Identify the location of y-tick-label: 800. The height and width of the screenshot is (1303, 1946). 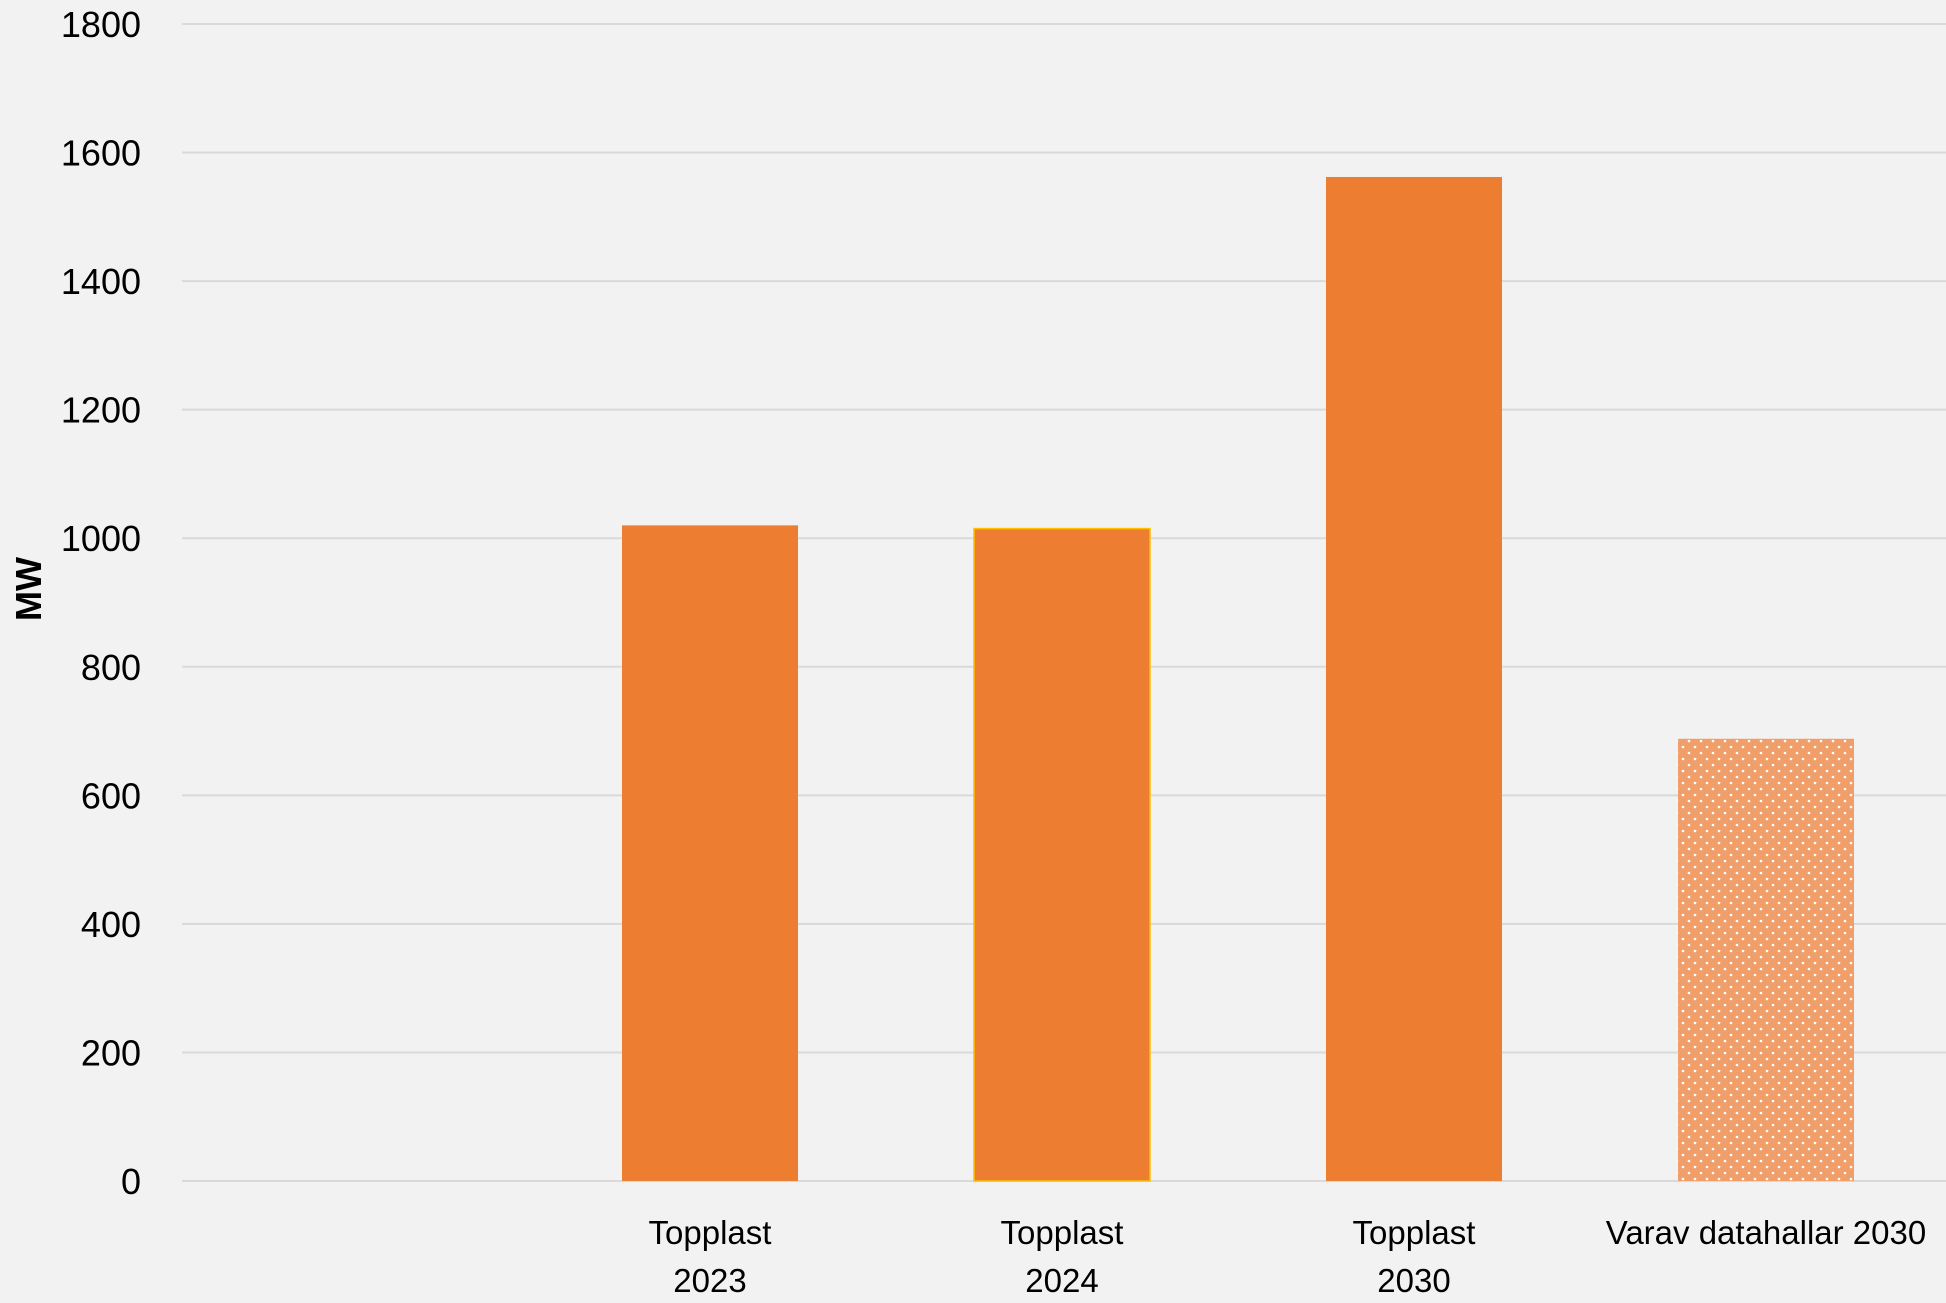
(111, 667).